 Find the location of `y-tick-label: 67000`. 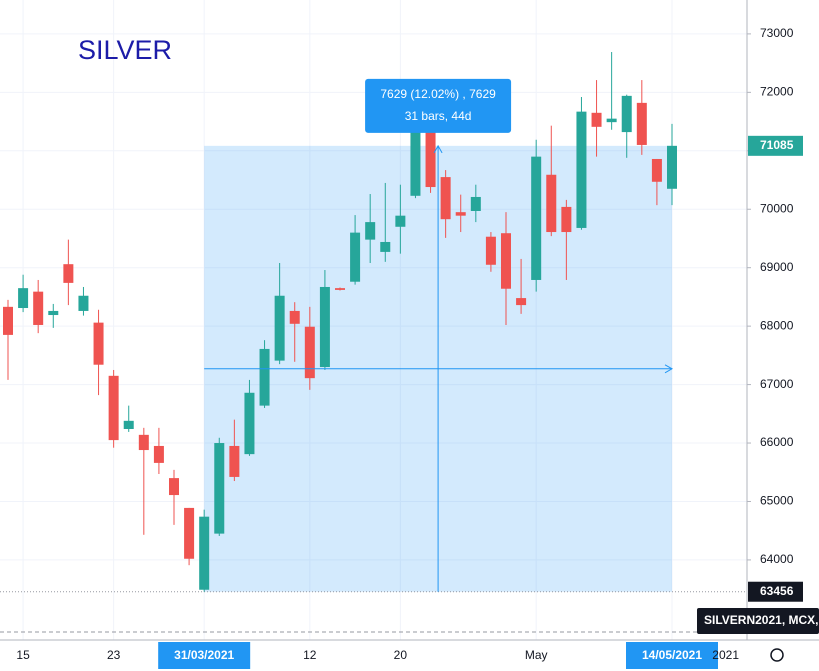

y-tick-label: 67000 is located at coordinates (777, 384).